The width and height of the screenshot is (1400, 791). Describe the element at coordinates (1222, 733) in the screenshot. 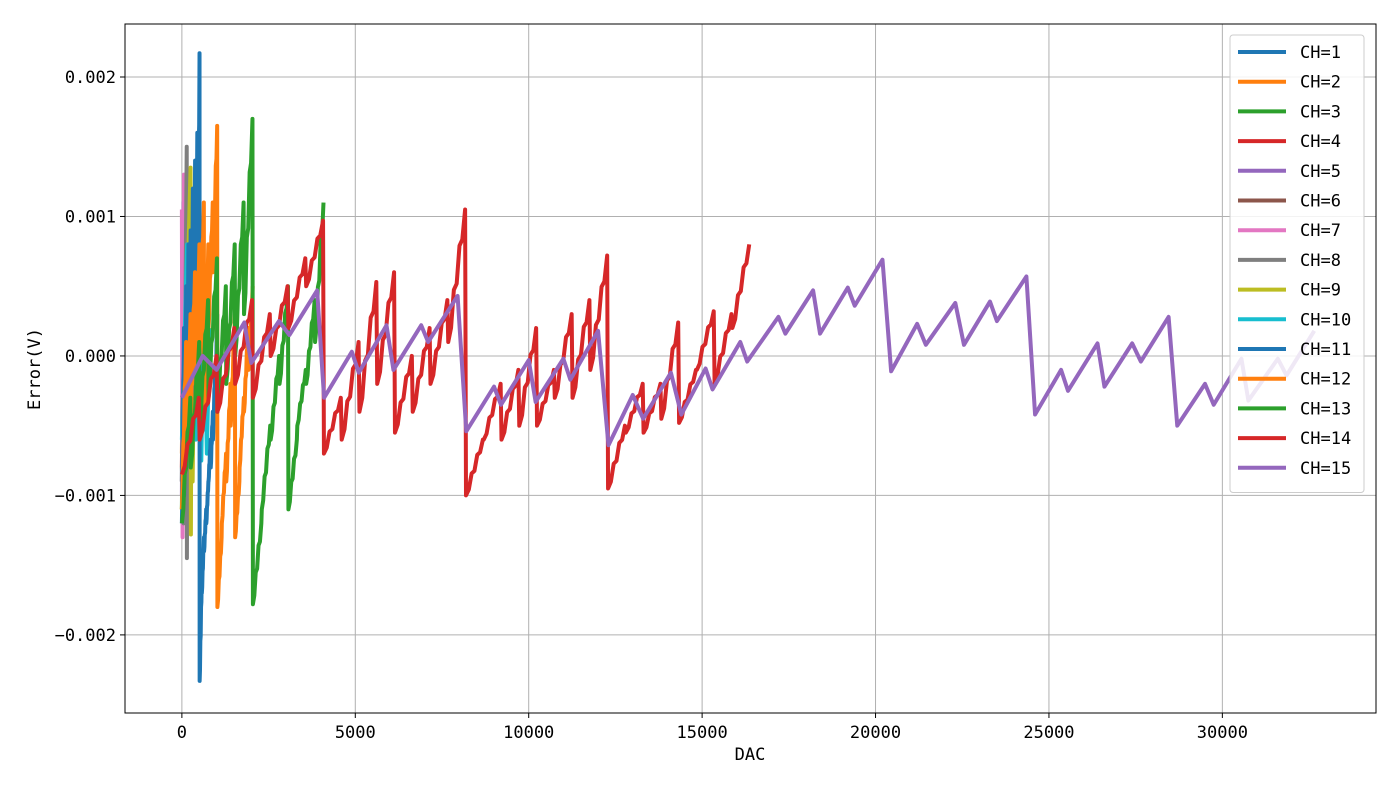

I see `x-tick-label: 30000` at that location.